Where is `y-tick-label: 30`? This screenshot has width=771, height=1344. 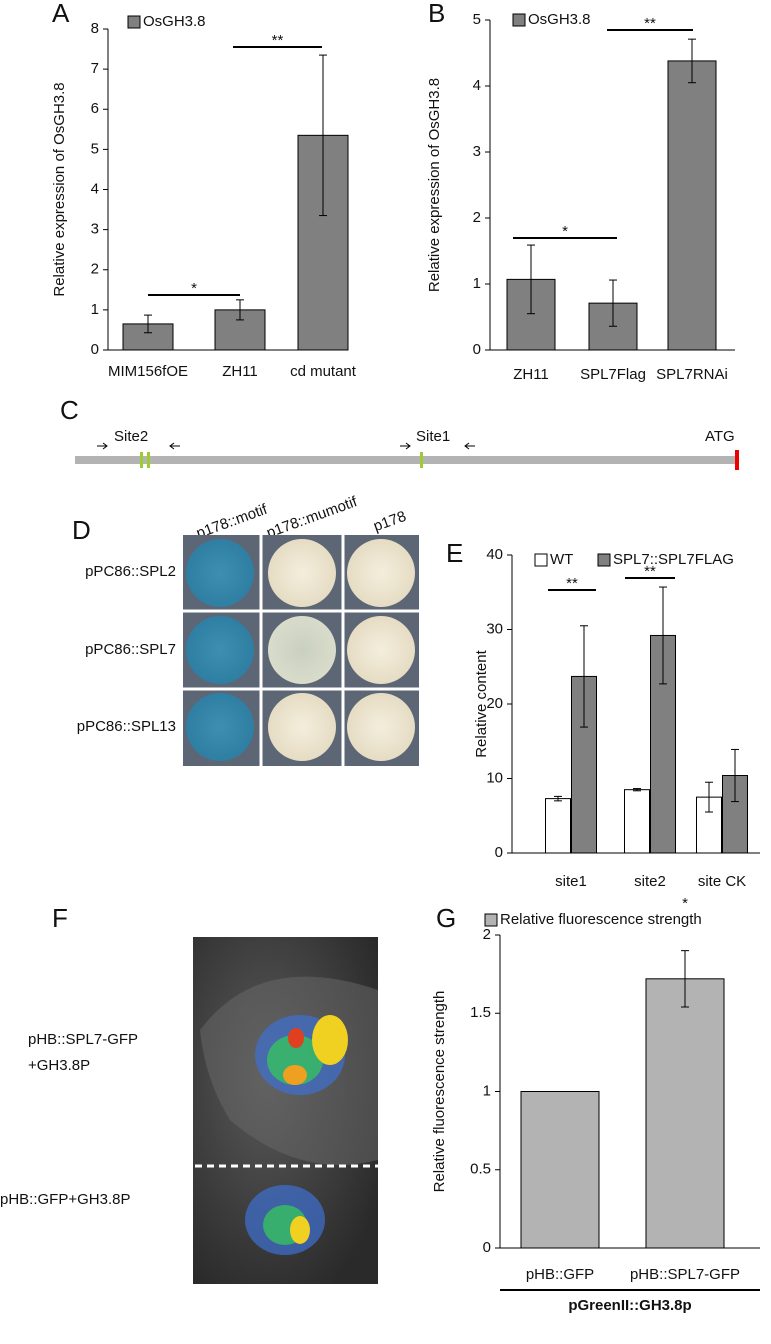 y-tick-label: 30 is located at coordinates (494, 628).